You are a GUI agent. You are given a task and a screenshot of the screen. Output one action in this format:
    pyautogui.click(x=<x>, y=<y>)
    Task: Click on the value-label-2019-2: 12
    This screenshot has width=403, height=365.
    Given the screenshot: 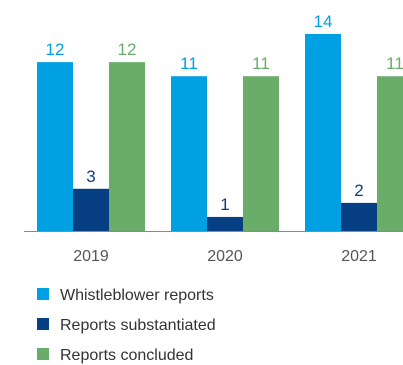 What is the action you would take?
    pyautogui.click(x=127, y=49)
    